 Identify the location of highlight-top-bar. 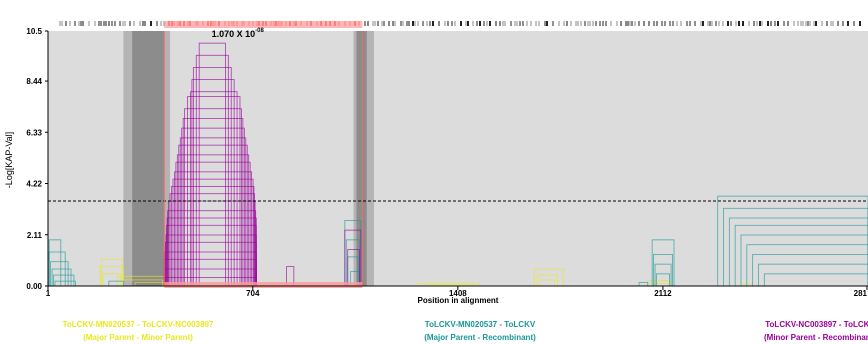
(263, 24).